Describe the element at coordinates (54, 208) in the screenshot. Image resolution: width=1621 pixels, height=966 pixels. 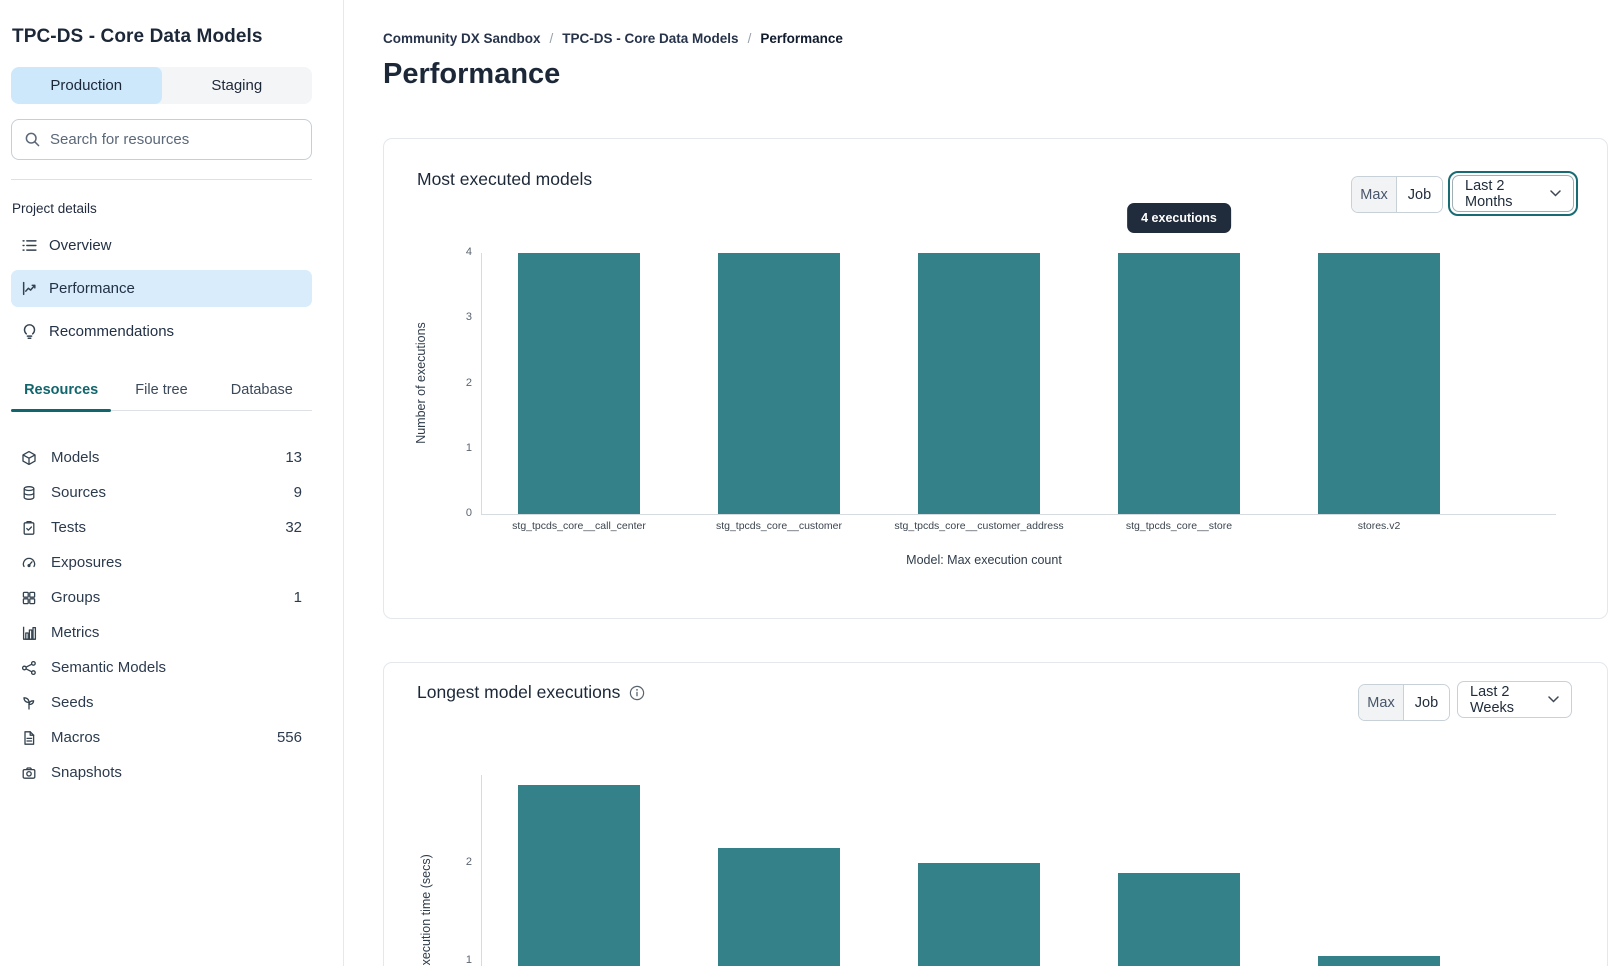
I see `project-details-label: Project details` at that location.